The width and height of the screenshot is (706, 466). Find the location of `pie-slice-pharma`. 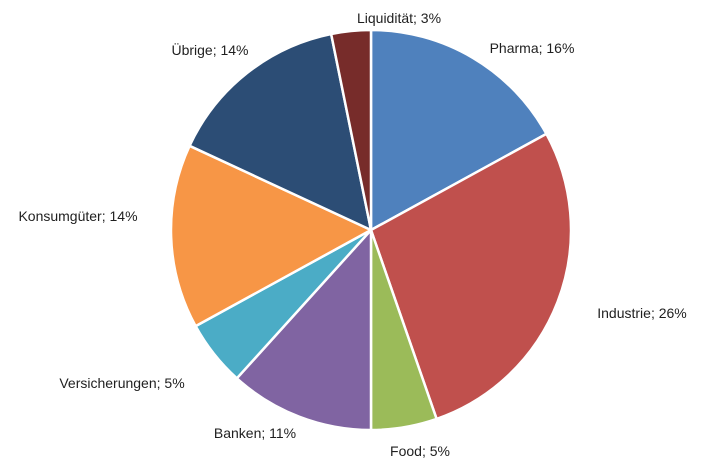

pie-slice-pharma is located at coordinates (458, 130).